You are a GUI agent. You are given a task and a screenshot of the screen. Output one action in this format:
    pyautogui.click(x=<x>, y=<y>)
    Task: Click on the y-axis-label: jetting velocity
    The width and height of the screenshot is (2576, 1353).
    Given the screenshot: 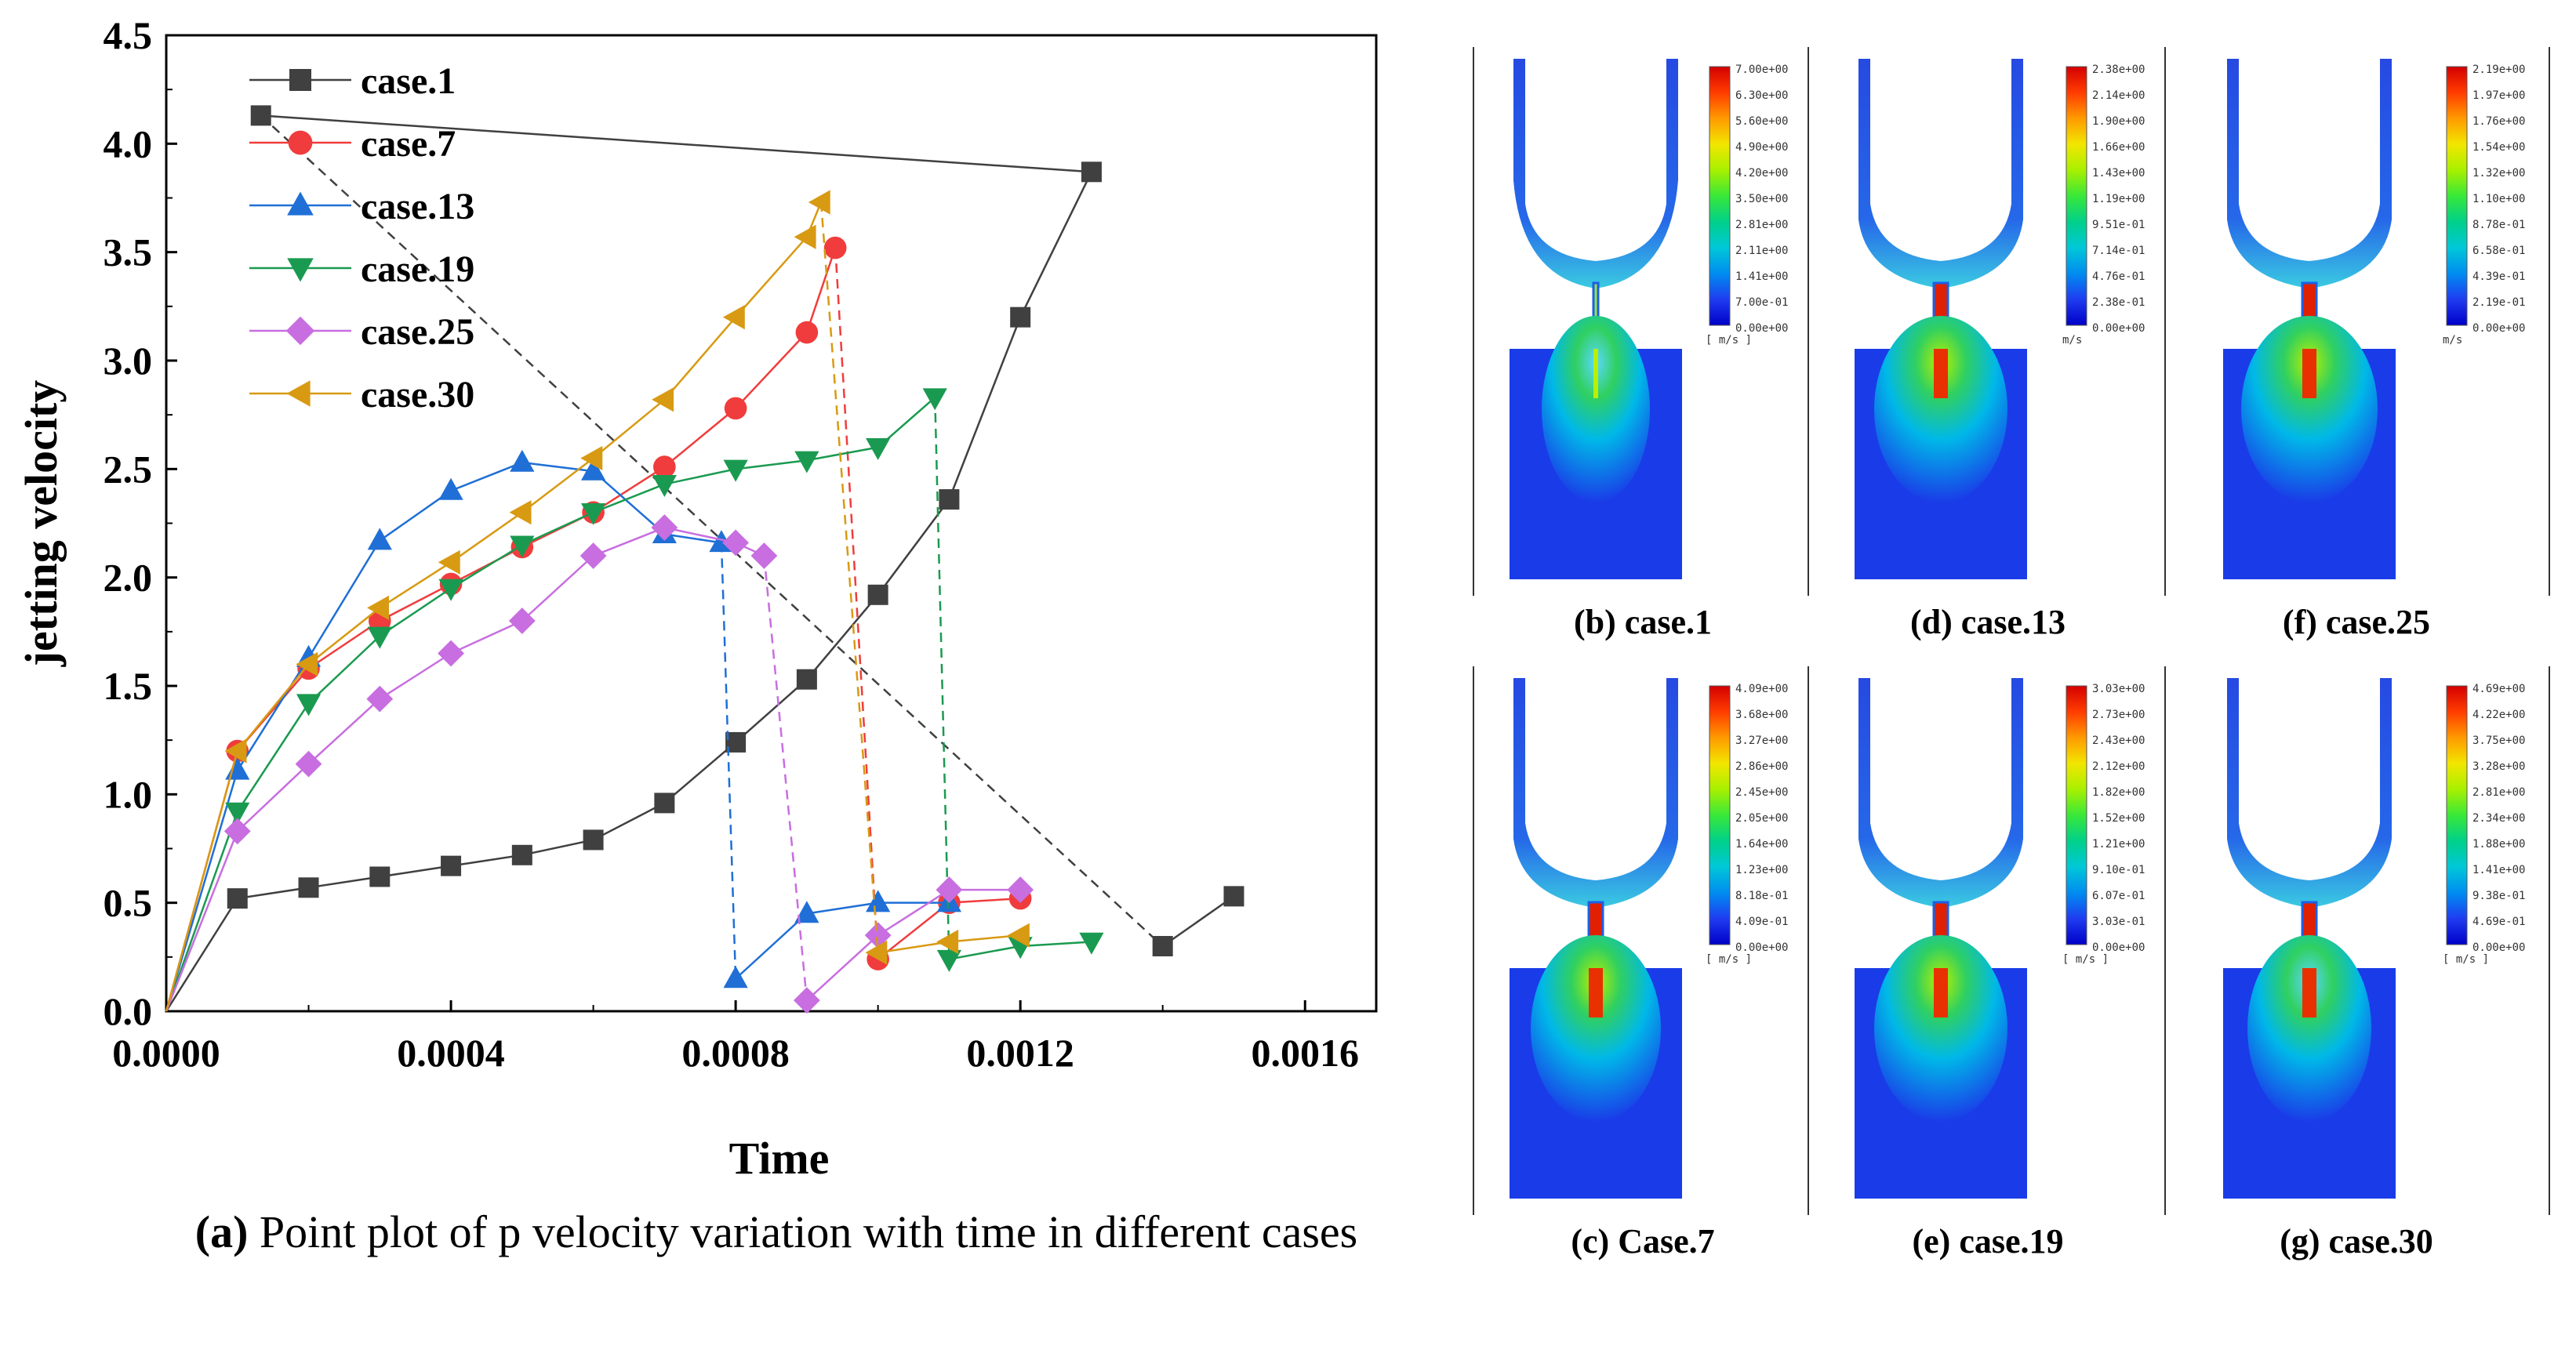 What is the action you would take?
    pyautogui.click(x=41, y=524)
    